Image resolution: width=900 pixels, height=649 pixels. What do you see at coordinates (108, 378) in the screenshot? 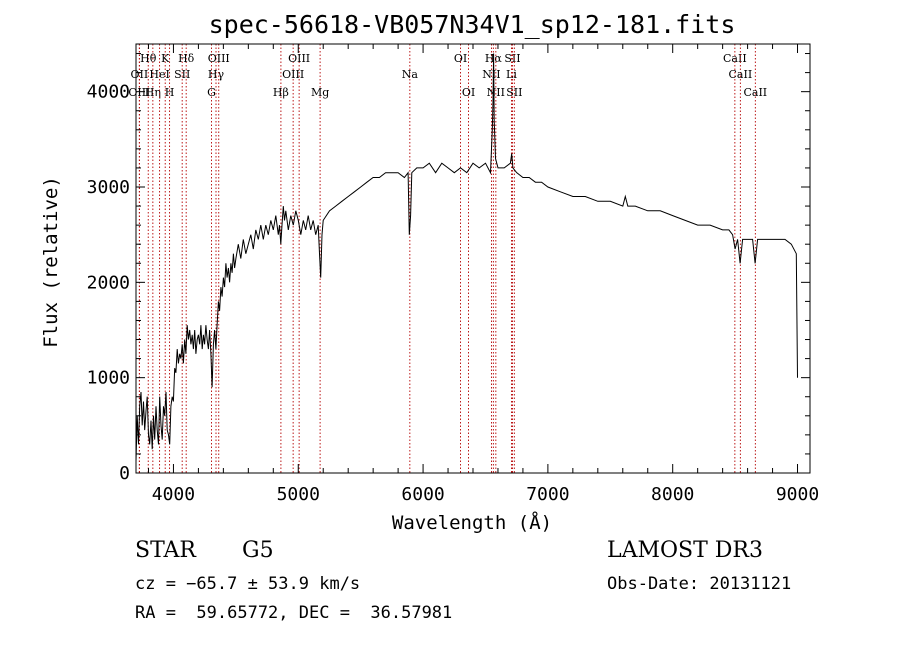
I see `y-tick-label: 1000` at bounding box center [108, 378].